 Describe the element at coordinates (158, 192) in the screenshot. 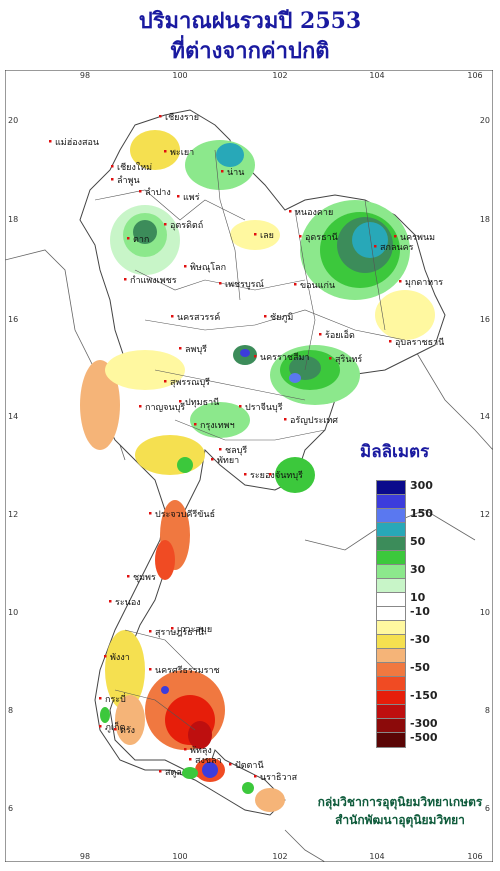

I see `place-label: ลำปาง` at that location.